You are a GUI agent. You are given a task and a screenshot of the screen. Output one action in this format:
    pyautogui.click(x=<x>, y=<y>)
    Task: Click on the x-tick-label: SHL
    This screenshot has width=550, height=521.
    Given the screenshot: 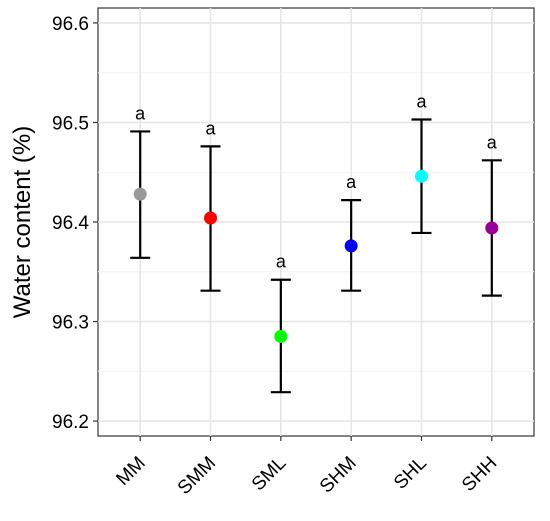 What is the action you would take?
    pyautogui.click(x=410, y=473)
    